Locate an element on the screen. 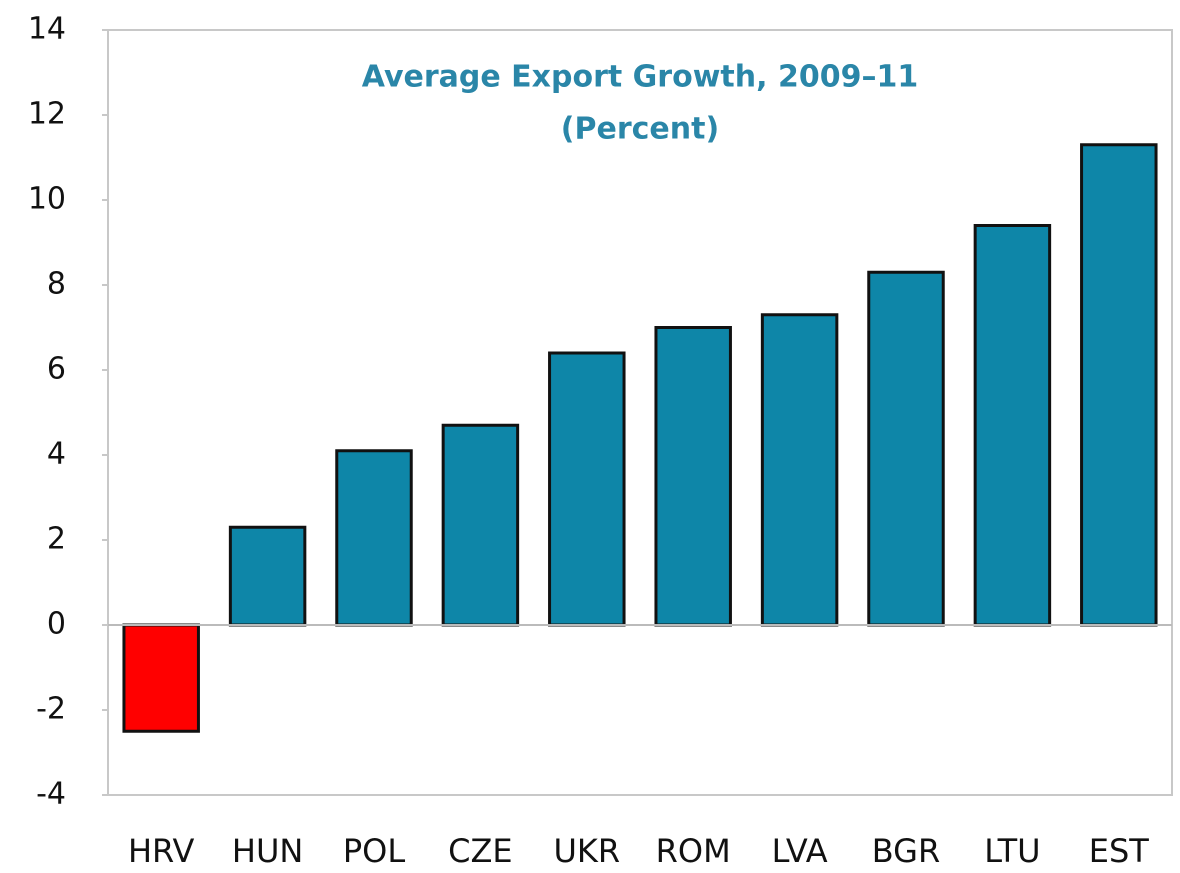 This screenshot has height=873, width=1180. x-tick-label: ROM is located at coordinates (693, 851).